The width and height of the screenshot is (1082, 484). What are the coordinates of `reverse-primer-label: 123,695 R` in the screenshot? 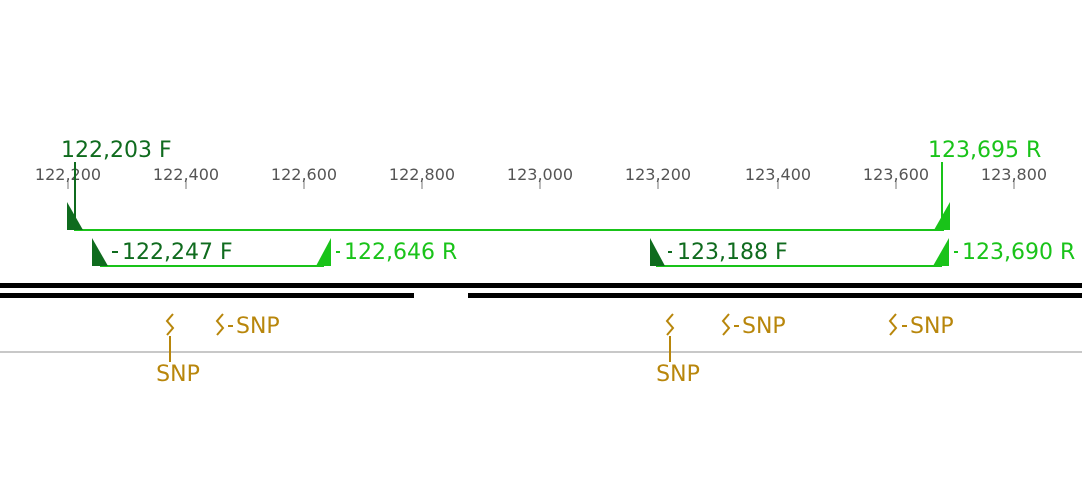 It's located at (984, 150).